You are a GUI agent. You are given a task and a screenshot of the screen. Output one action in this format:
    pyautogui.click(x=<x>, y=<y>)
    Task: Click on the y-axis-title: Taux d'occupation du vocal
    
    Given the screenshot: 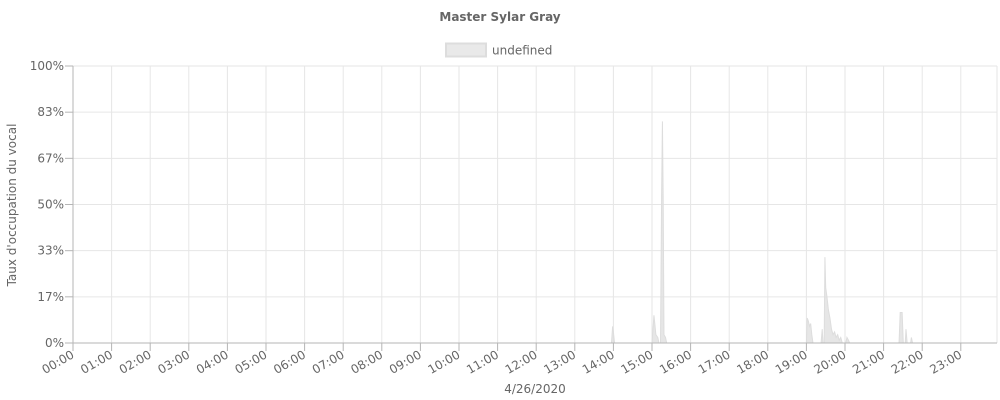 What is the action you would take?
    pyautogui.click(x=12, y=206)
    